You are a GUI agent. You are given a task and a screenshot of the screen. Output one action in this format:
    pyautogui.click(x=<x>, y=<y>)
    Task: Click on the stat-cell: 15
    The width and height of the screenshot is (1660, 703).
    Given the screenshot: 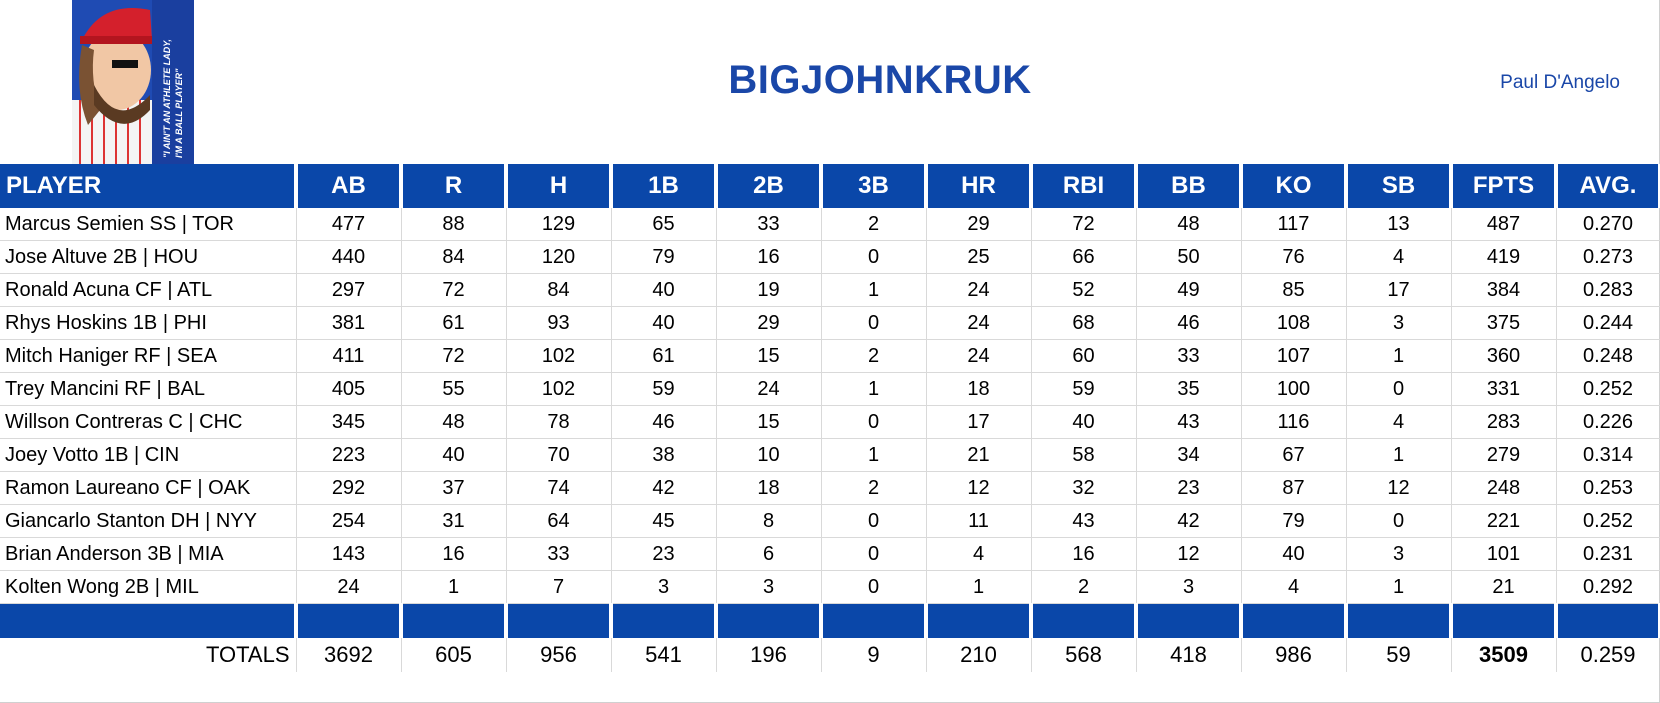 What is the action you would take?
    pyautogui.click(x=769, y=422)
    